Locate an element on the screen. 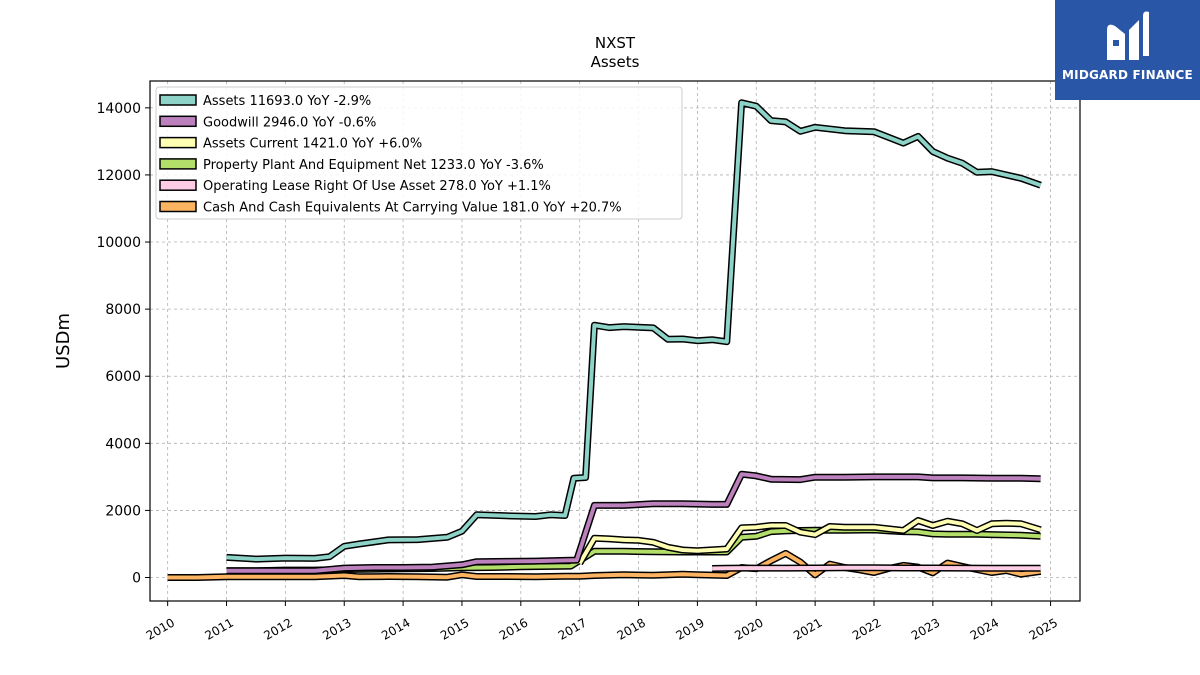 Image resolution: width=1200 pixels, height=675 pixels. x-tick-label: 2015 is located at coordinates (454, 628).